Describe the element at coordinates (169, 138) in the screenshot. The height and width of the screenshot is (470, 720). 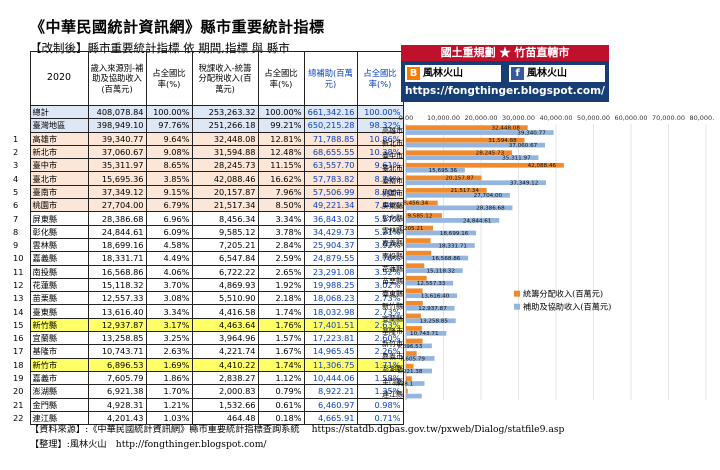
I see `subsidy-share: 9.64%` at that location.